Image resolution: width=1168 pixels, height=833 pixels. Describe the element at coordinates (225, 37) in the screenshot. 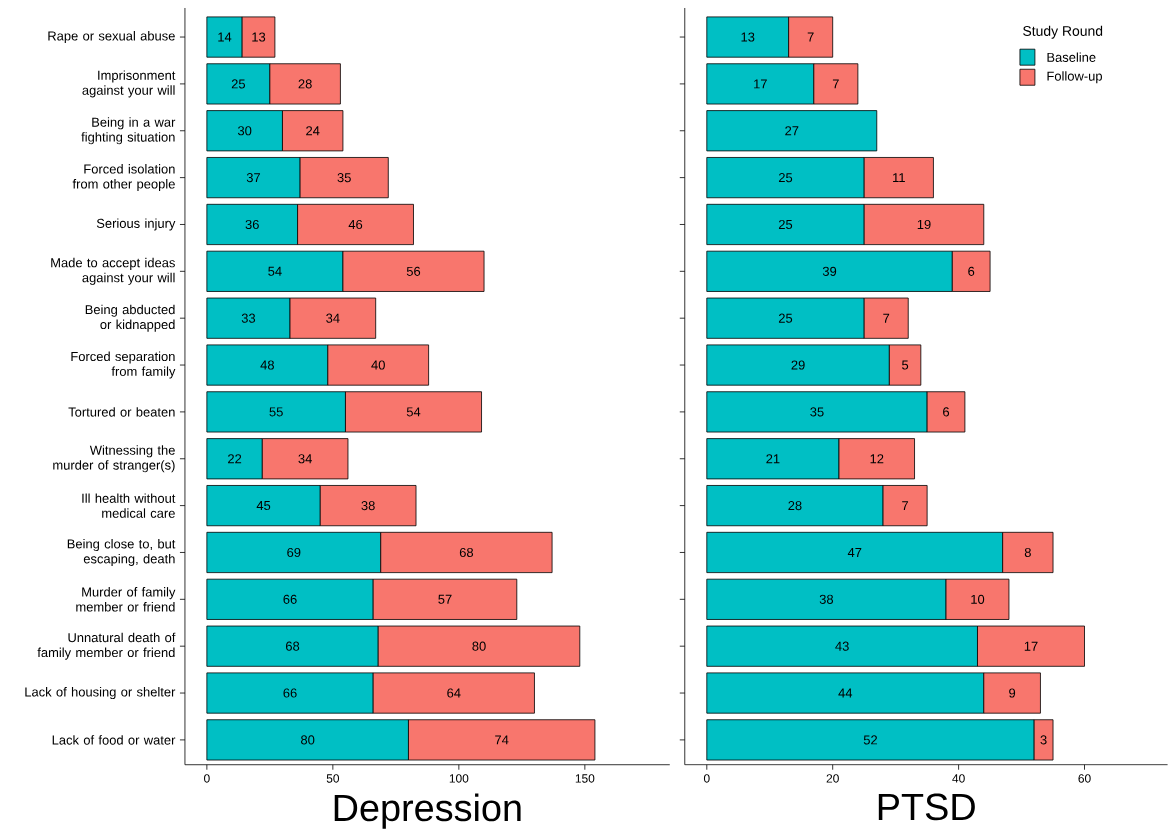

I see `data-label: 14` at that location.